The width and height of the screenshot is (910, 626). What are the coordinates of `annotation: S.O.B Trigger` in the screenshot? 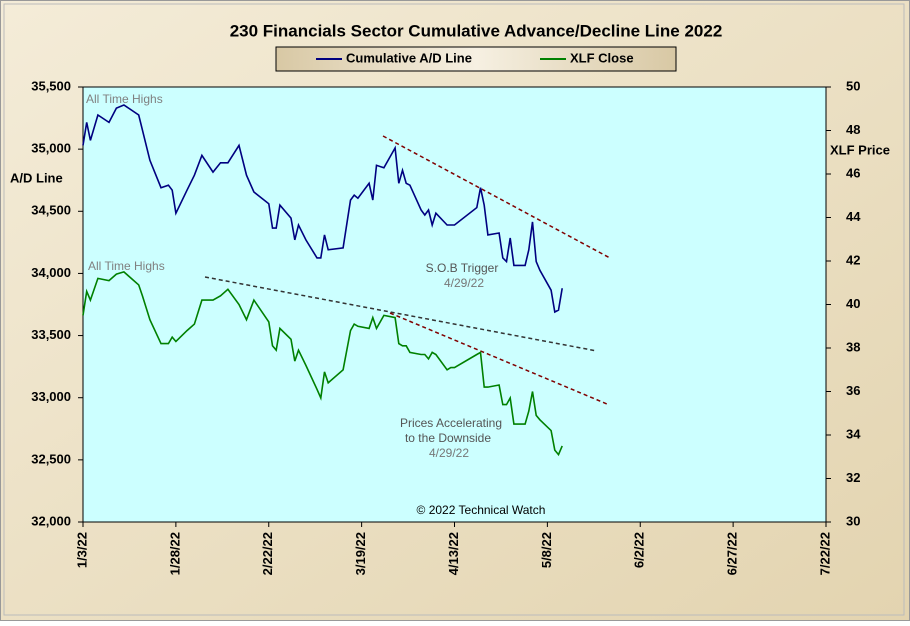 It's located at (462, 268).